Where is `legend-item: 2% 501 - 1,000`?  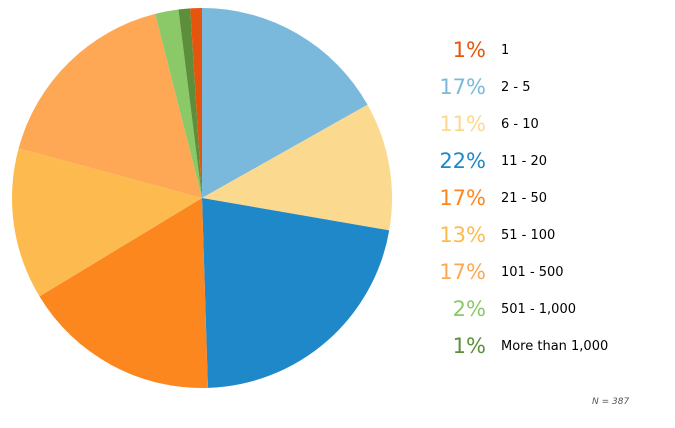 legend-item: 2% 501 - 1,000 is located at coordinates (540, 309).